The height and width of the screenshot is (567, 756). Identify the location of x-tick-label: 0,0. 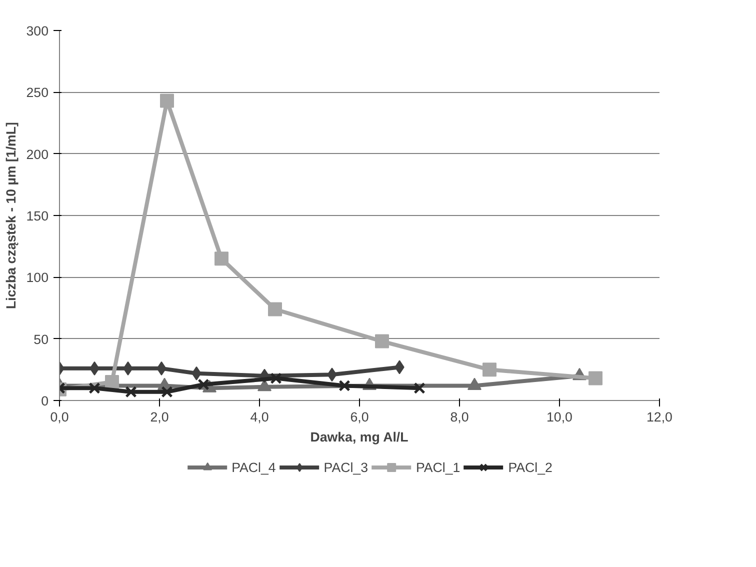
(59, 417).